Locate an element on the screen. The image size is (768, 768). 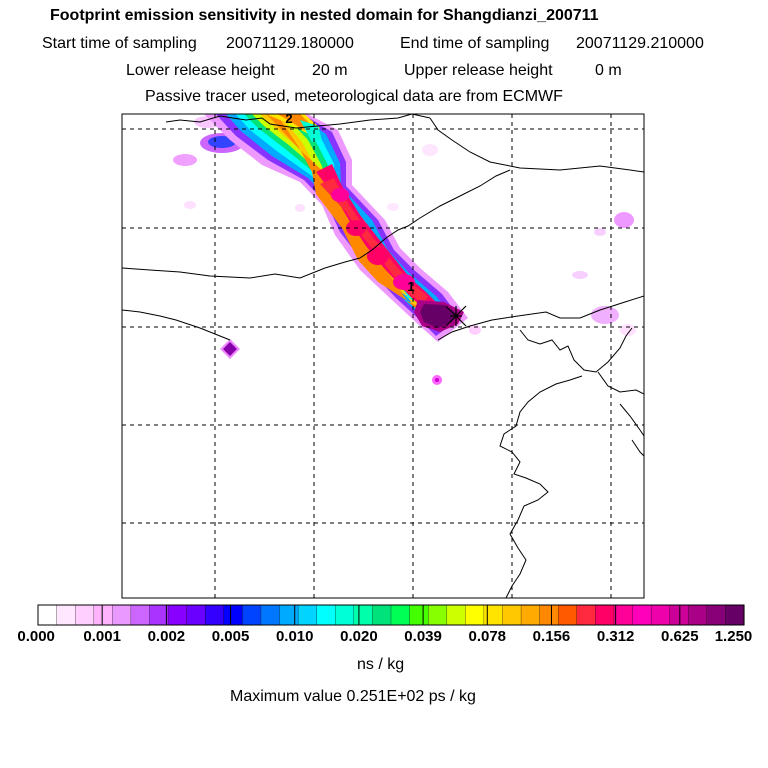
plume-bands is located at coordinates (336, 228).